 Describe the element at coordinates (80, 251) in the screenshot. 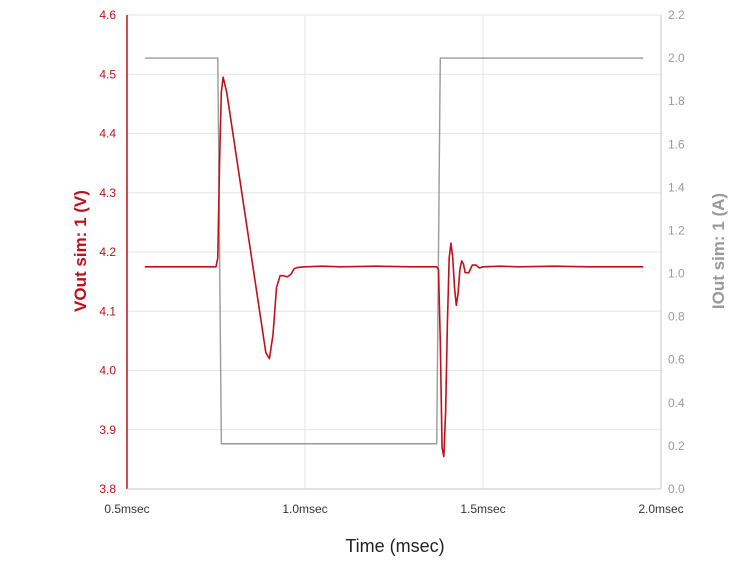

I see `left-axis-label: VOut sim: 1 (V)` at that location.